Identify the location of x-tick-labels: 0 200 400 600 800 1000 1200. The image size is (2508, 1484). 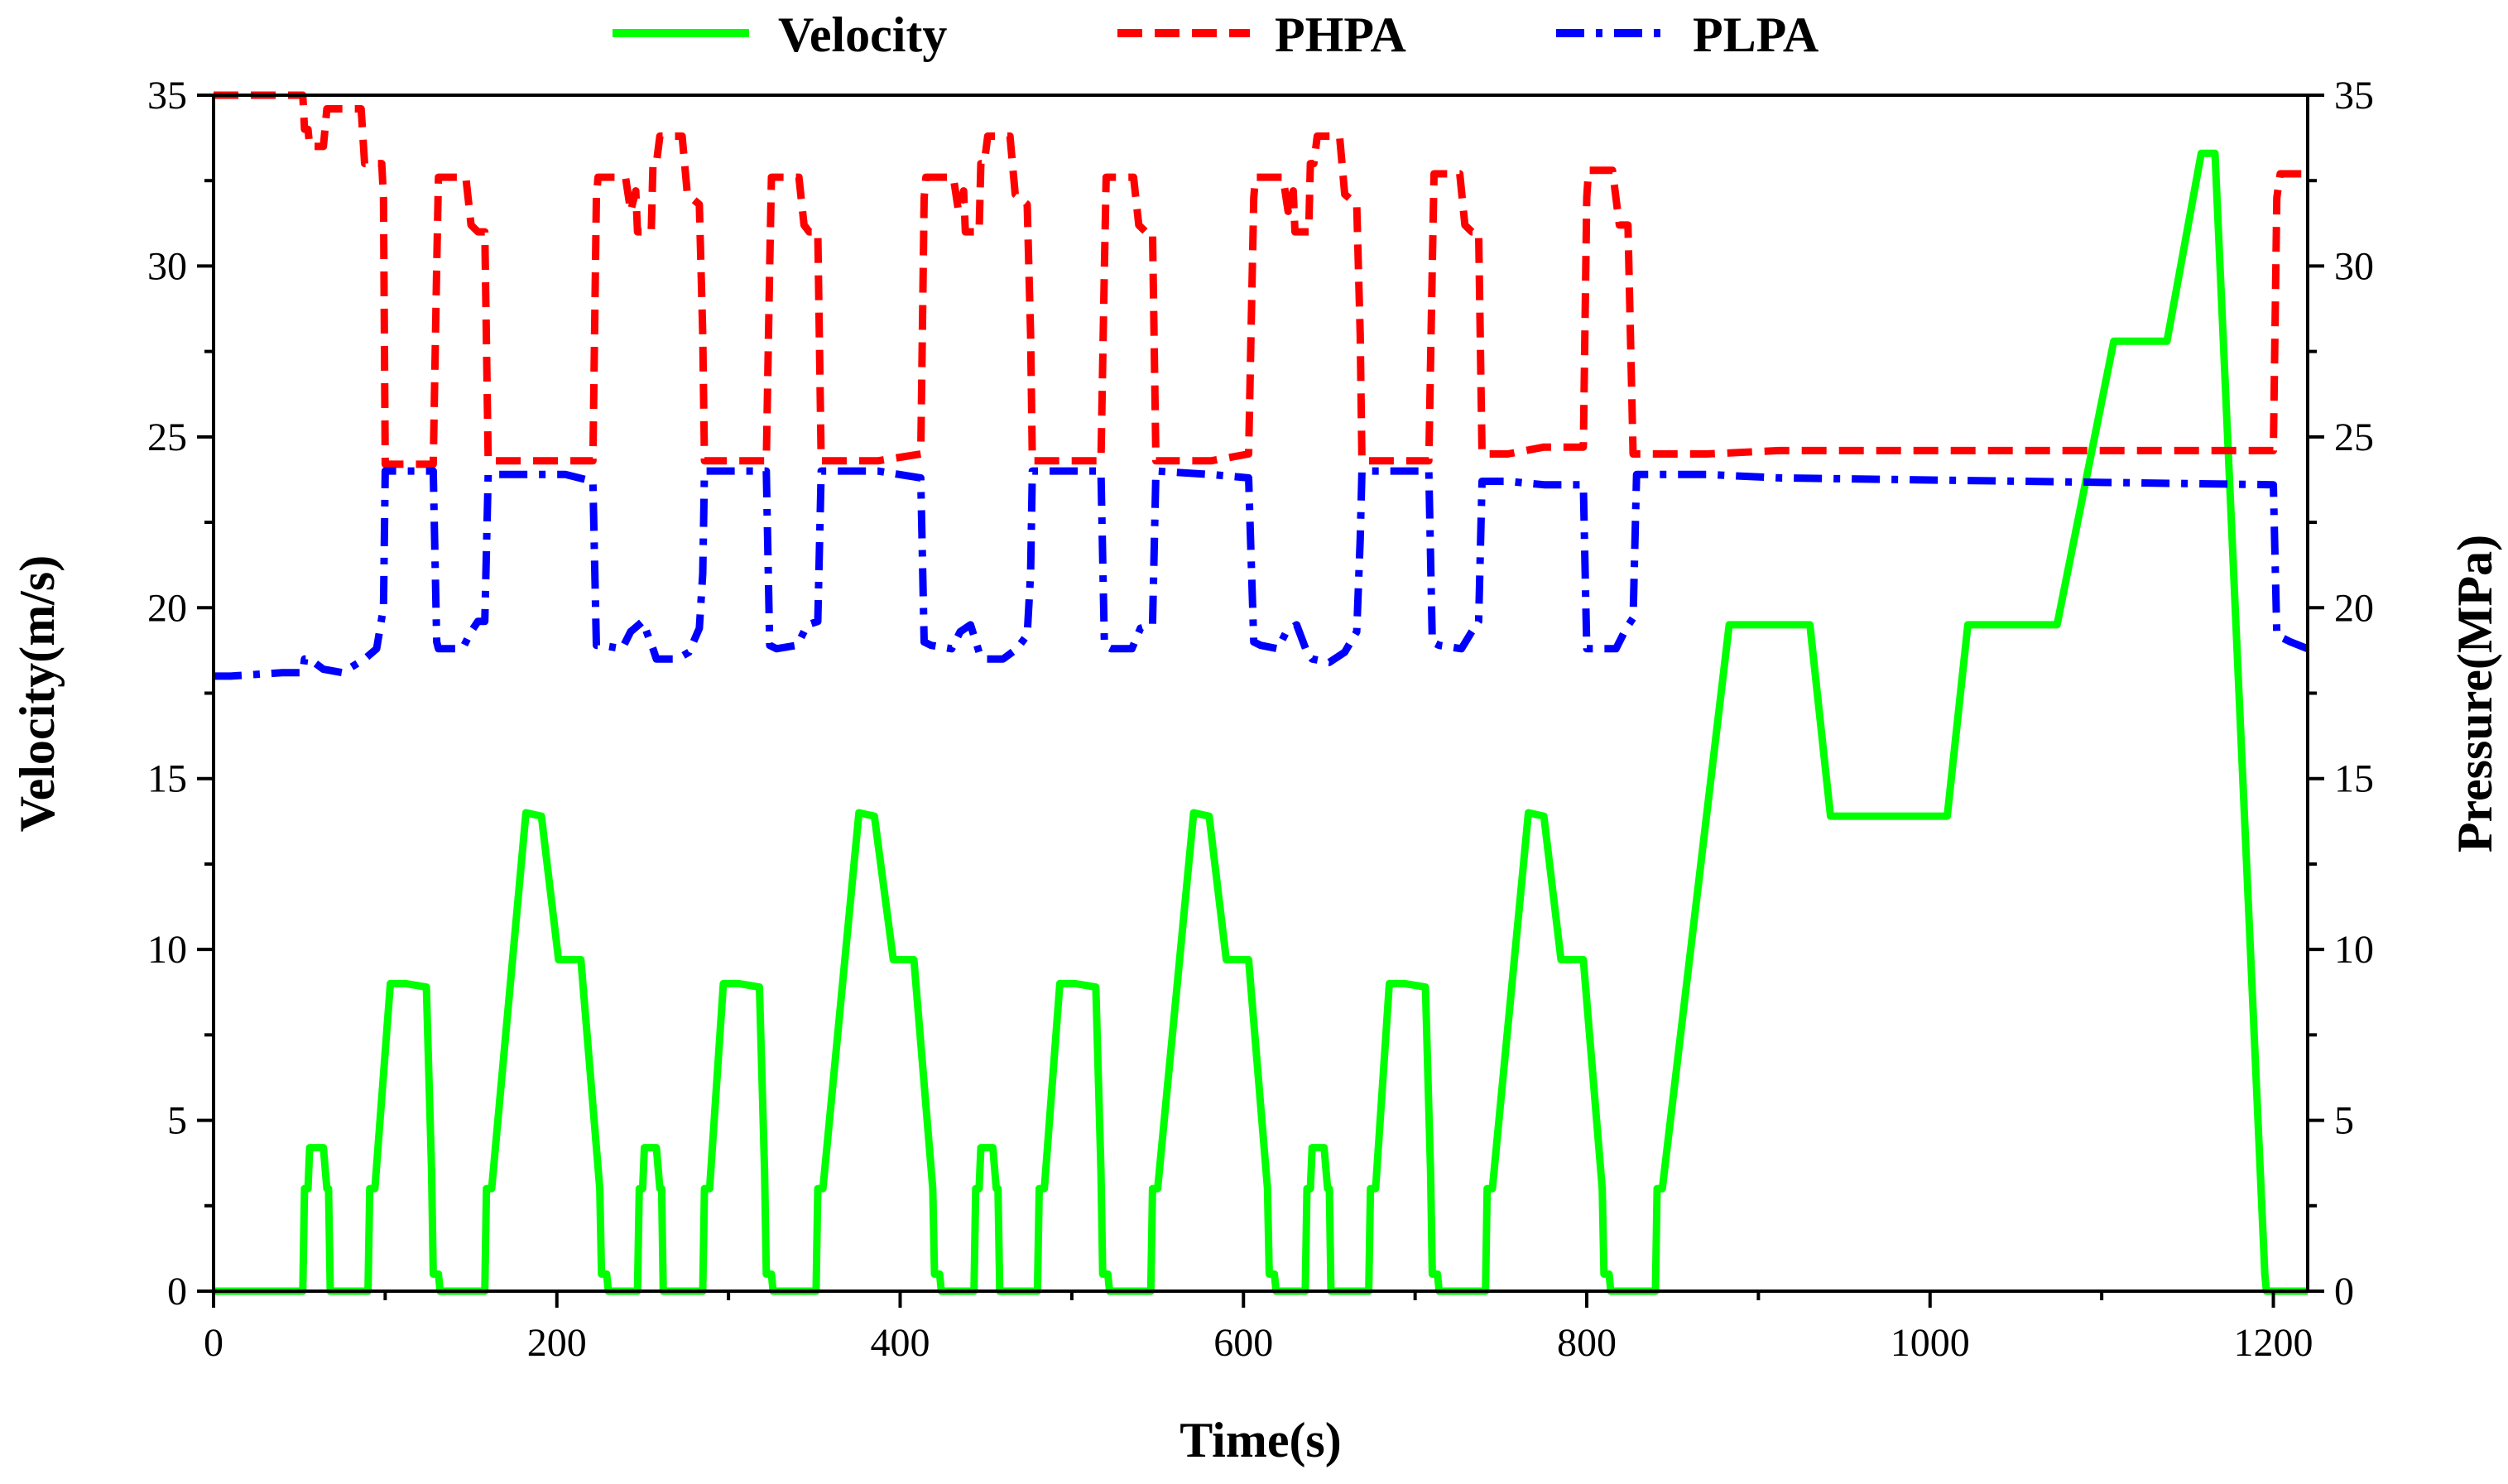
(1258, 1343).